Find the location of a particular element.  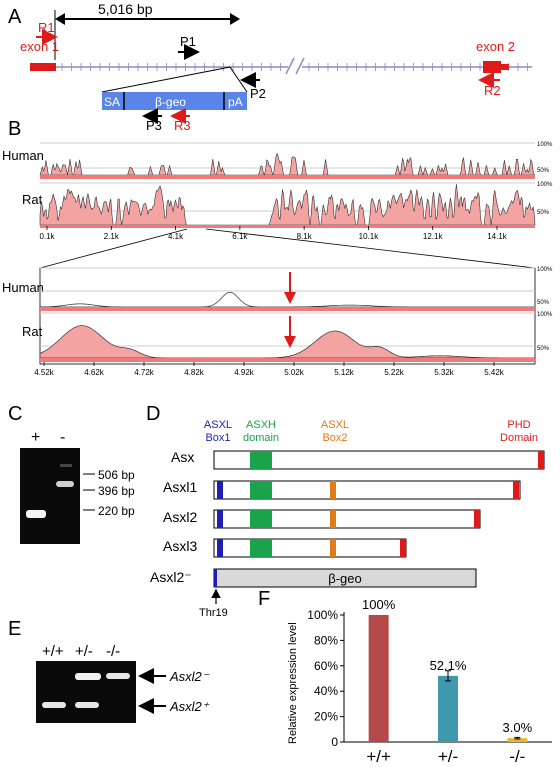

y-tick-label: 20% is located at coordinates (326, 717).